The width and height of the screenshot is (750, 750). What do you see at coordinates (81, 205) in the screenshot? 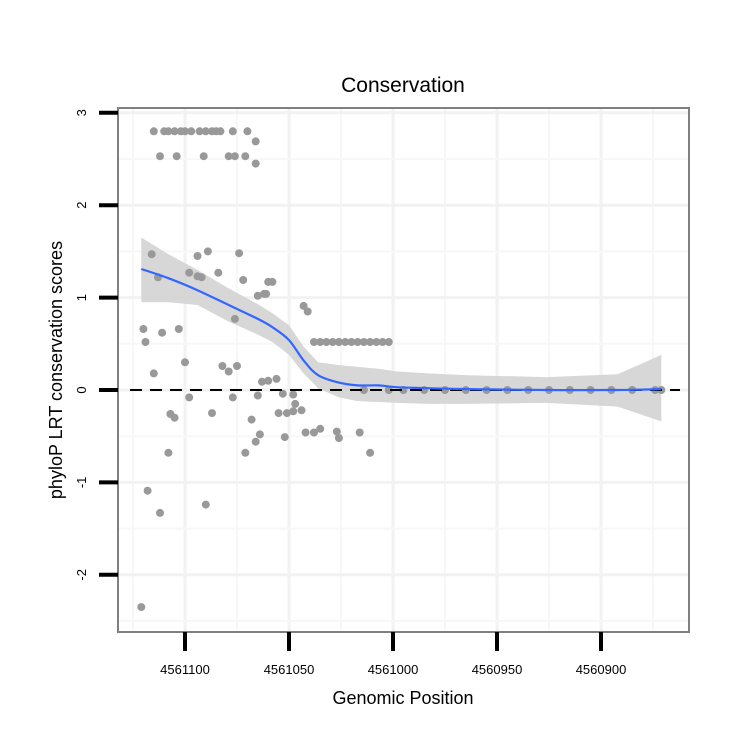
I see `y-tick-label: 2` at bounding box center [81, 205].